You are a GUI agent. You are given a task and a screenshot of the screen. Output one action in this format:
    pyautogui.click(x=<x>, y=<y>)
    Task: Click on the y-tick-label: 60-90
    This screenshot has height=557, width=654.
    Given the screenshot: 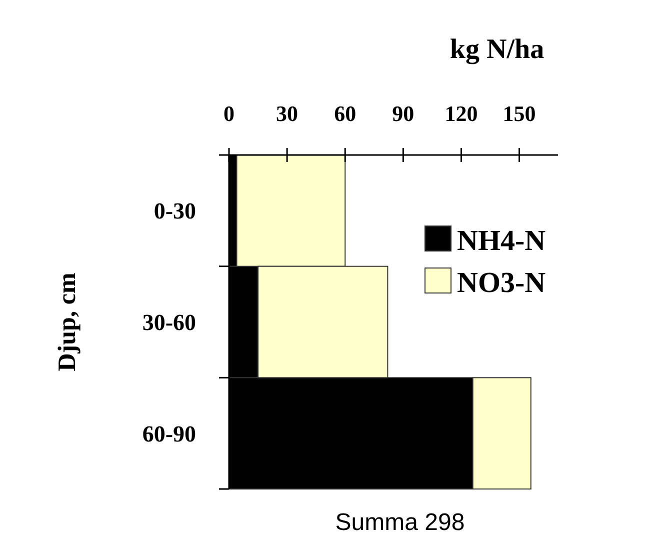 What is the action you would take?
    pyautogui.click(x=169, y=433)
    